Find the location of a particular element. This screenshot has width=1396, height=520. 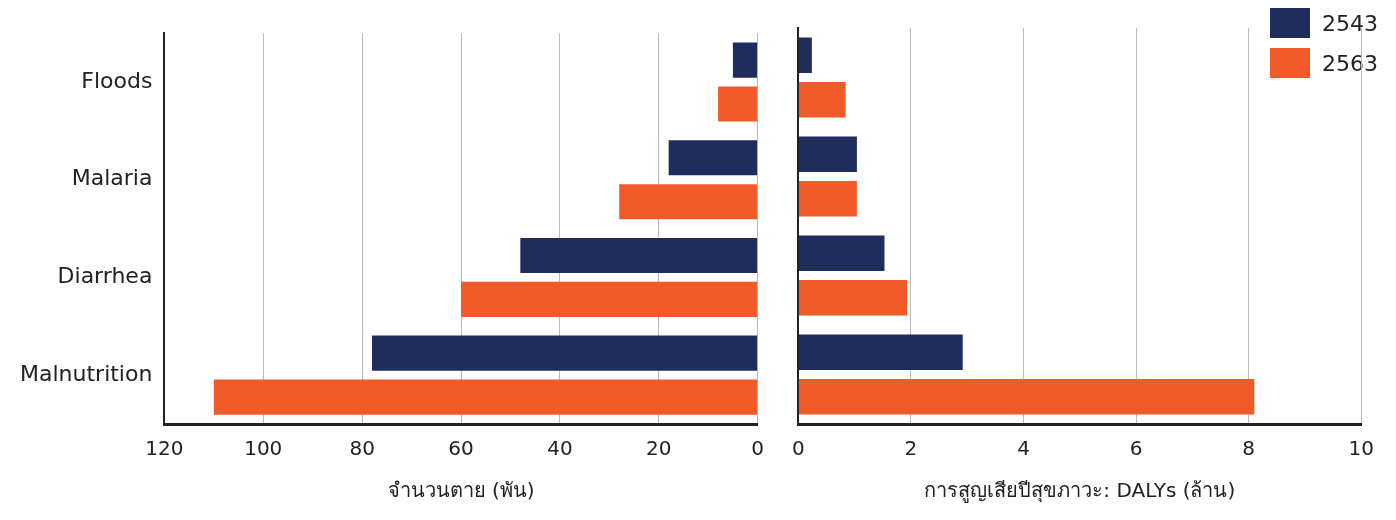

y-tick-label: Diarrhea is located at coordinates (105, 276).